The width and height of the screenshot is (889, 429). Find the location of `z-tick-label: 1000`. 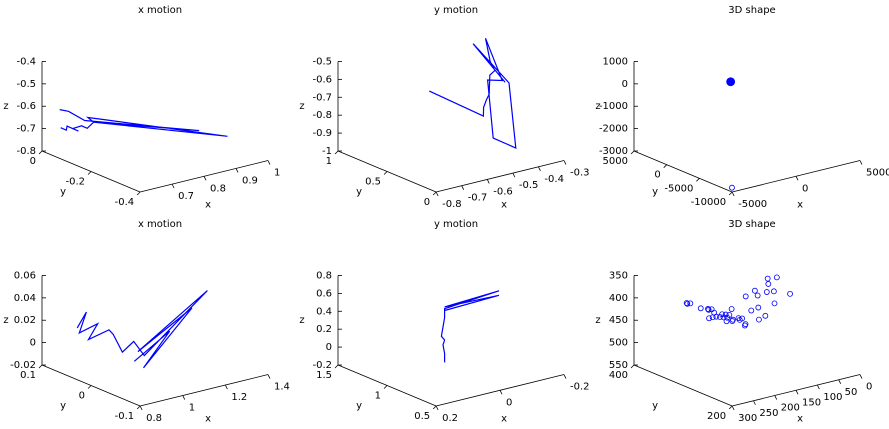

z-tick-label: 1000 is located at coordinates (615, 61).